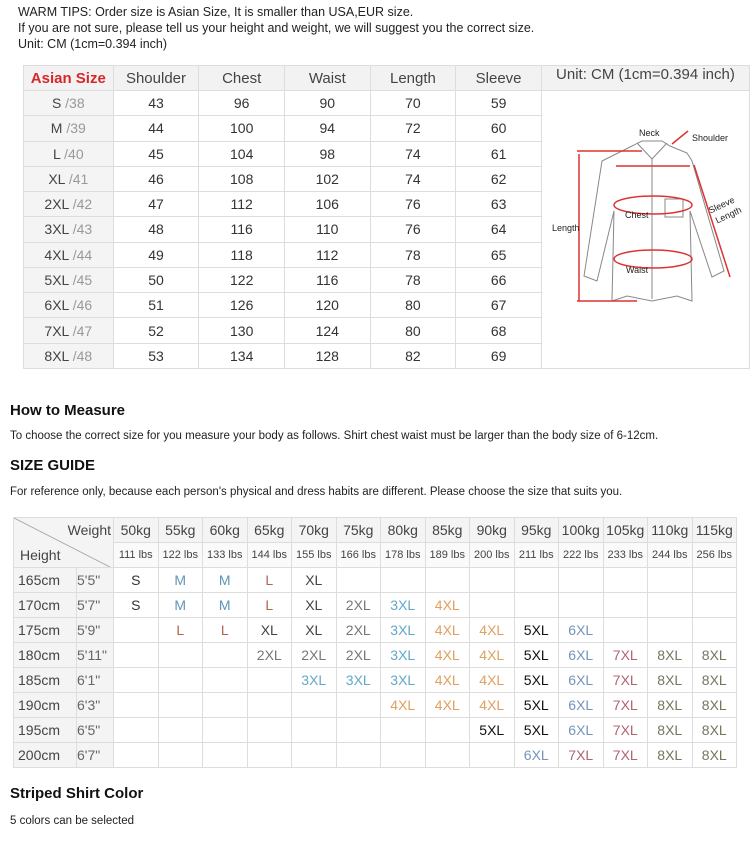  I want to click on height-label: Height, so click(40, 555).